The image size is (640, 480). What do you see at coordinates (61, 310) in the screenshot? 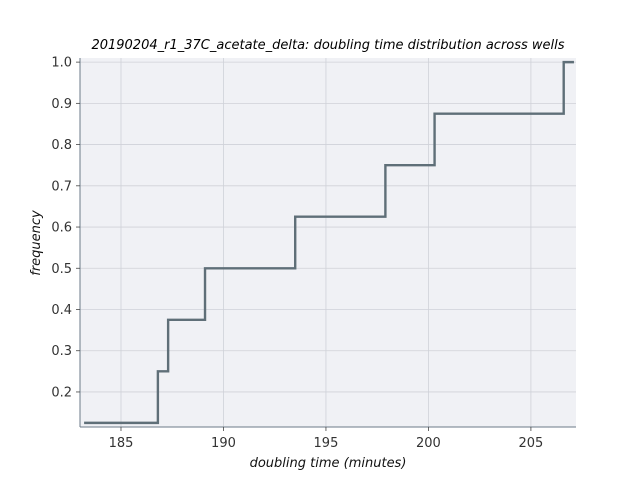
I see `y-tick-label: 0.4` at bounding box center [61, 310].